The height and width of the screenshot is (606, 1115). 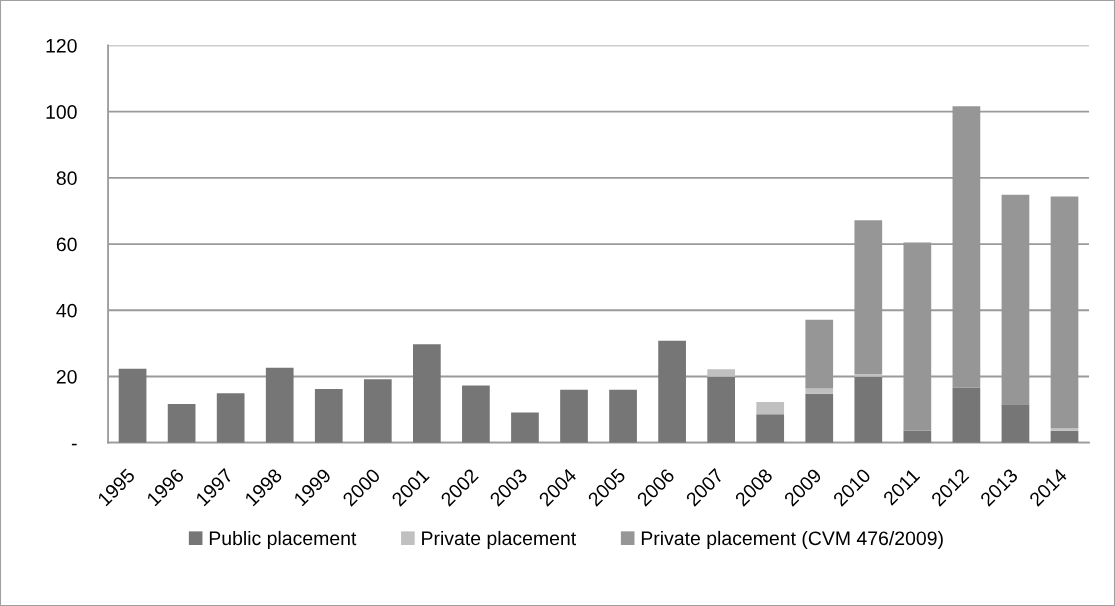 I want to click on legend-label: Private placement (CVM 476/2009), so click(x=792, y=540).